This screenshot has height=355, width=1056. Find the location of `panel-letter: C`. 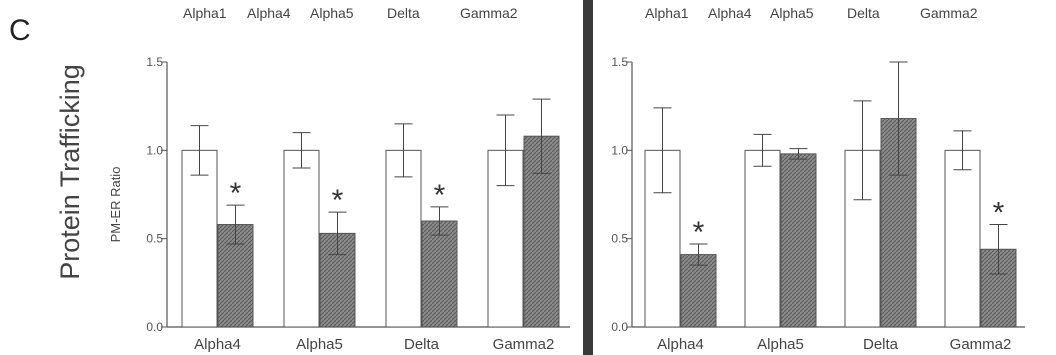

panel-letter: C is located at coordinates (20, 30).